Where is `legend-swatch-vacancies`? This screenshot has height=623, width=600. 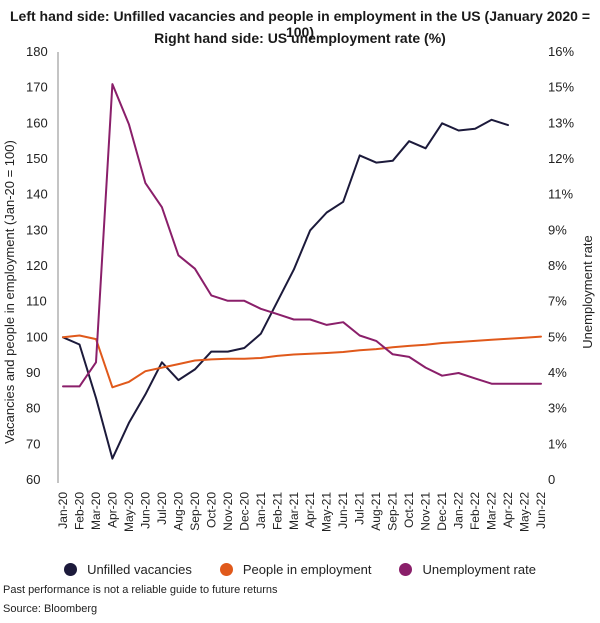 legend-swatch-vacancies is located at coordinates (71, 569).